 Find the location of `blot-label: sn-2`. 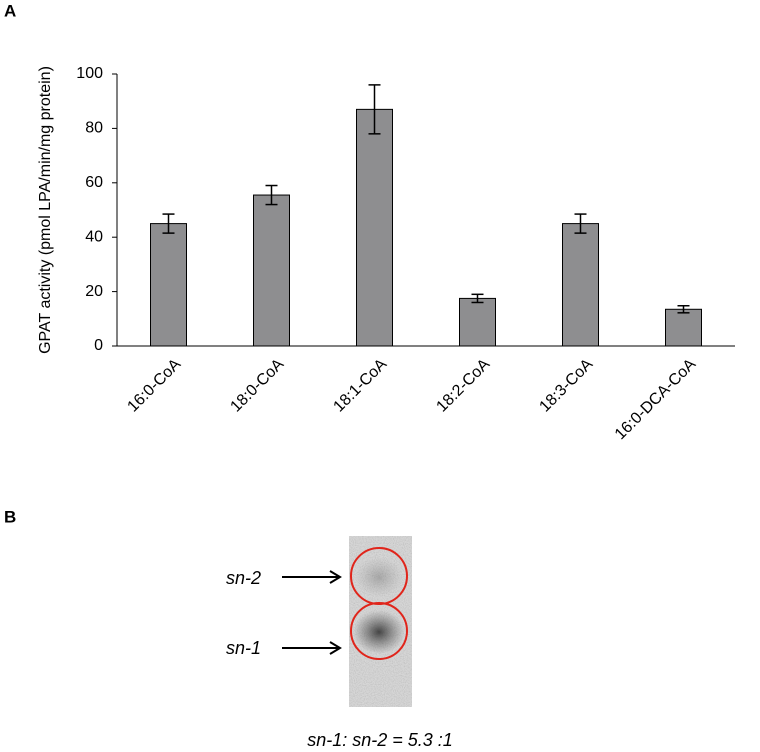

blot-label: sn-2 is located at coordinates (243, 578).